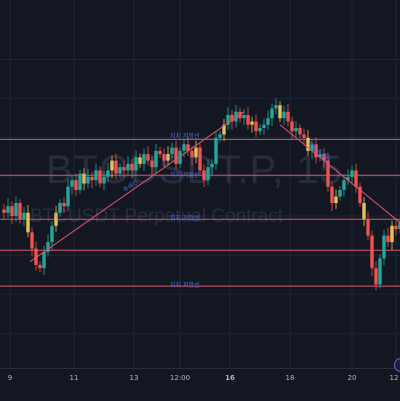 This screenshot has width=400, height=401. Describe the element at coordinates (180, 378) in the screenshot. I see `x-tick-label: 12:00` at that location.